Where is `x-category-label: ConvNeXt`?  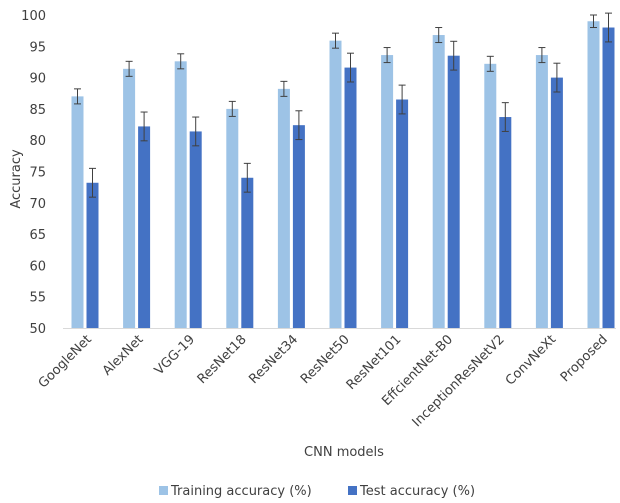 x-category-label: ConvNeXt is located at coordinates (531, 360).